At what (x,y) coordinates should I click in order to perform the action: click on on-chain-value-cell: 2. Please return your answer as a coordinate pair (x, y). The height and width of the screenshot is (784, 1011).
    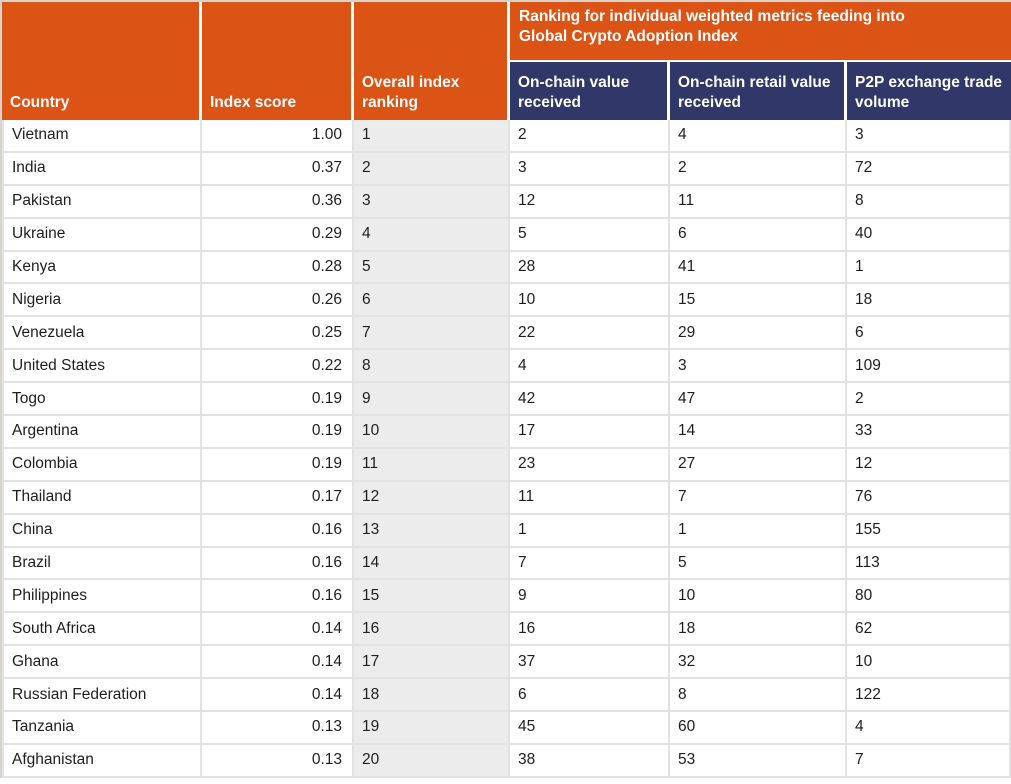
    Looking at the image, I should click on (590, 135).